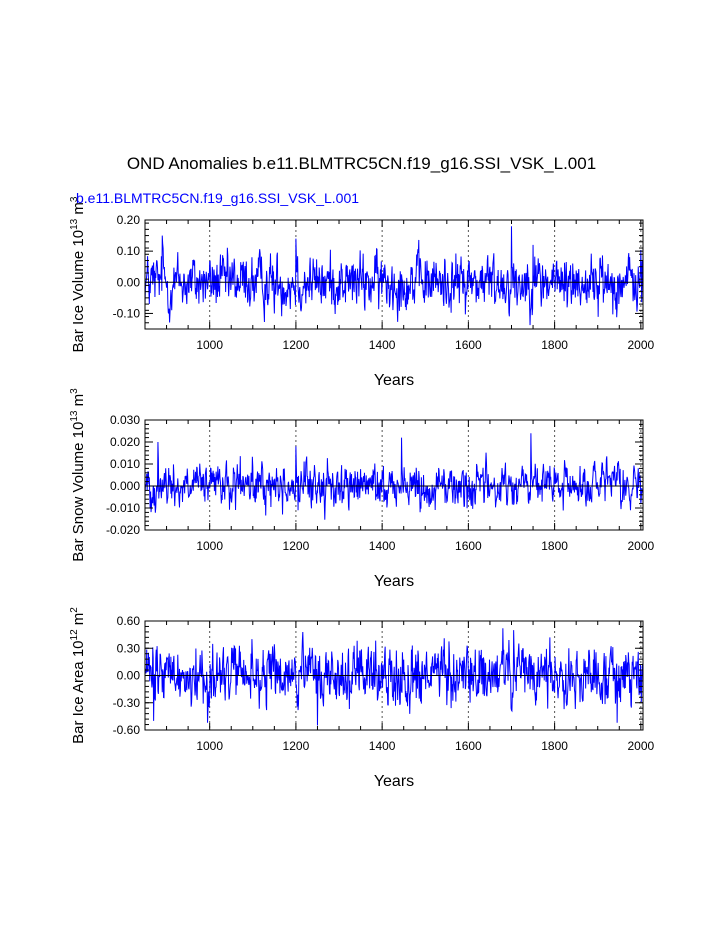 This screenshot has width=723, height=935. Describe the element at coordinates (78, 475) in the screenshot. I see `y-axis-label: Bar Snow Volume 1013 m3` at that location.